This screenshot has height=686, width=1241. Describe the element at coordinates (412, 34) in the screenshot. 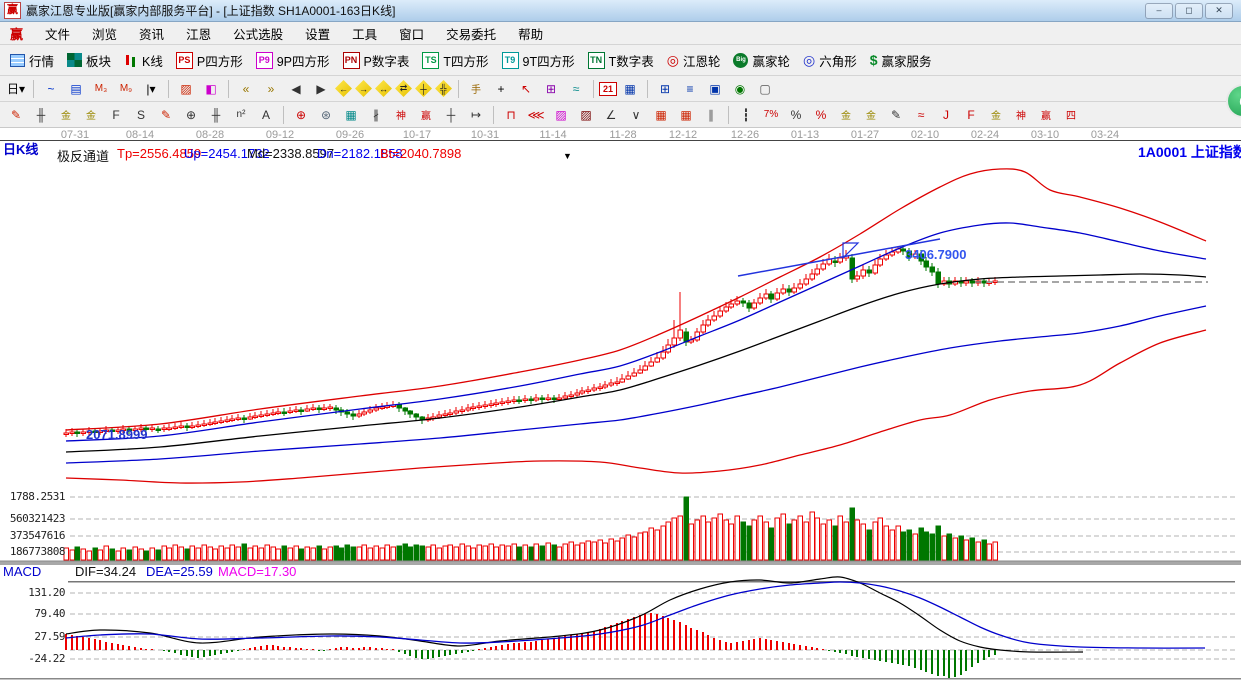

I see `menu-item-window: 窗口` at that location.